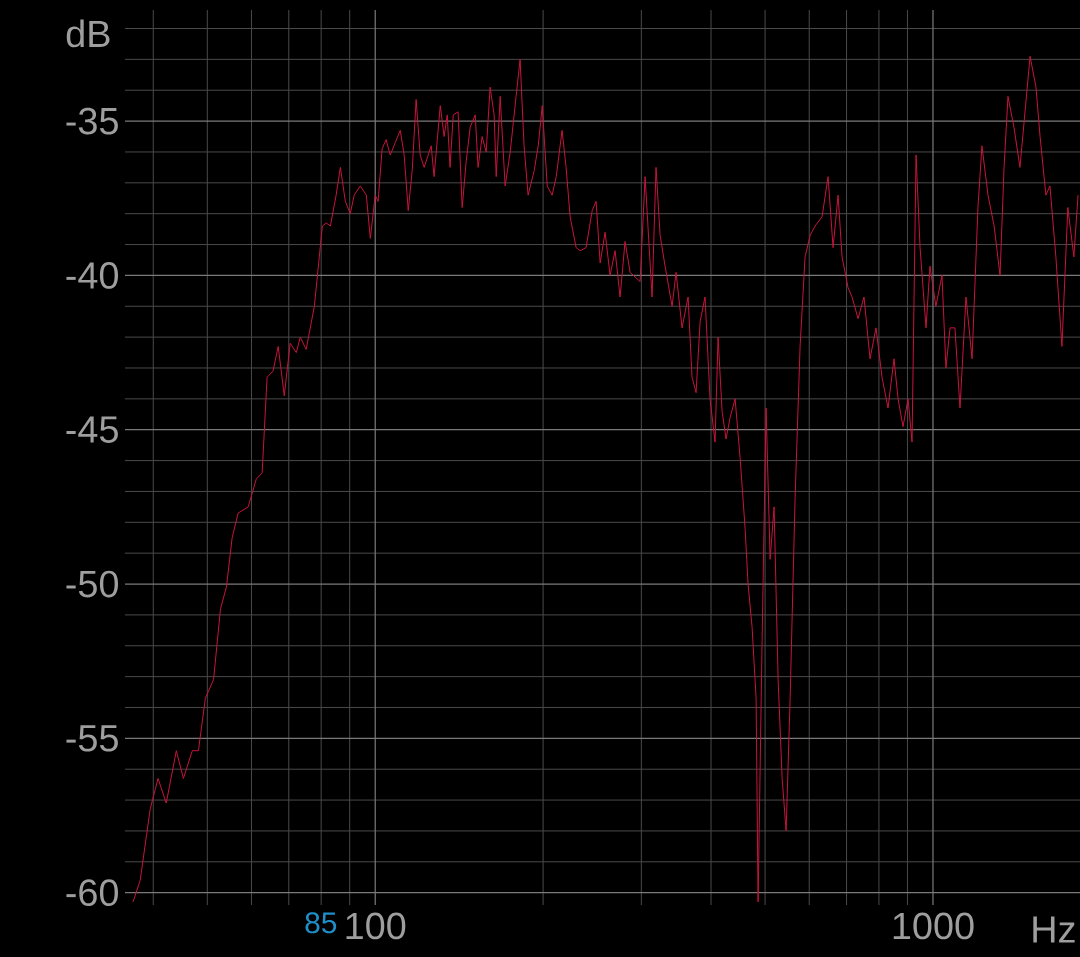 This screenshot has width=1080, height=957. Describe the element at coordinates (92, 893) in the screenshot. I see `y-tick-label: -60` at that location.